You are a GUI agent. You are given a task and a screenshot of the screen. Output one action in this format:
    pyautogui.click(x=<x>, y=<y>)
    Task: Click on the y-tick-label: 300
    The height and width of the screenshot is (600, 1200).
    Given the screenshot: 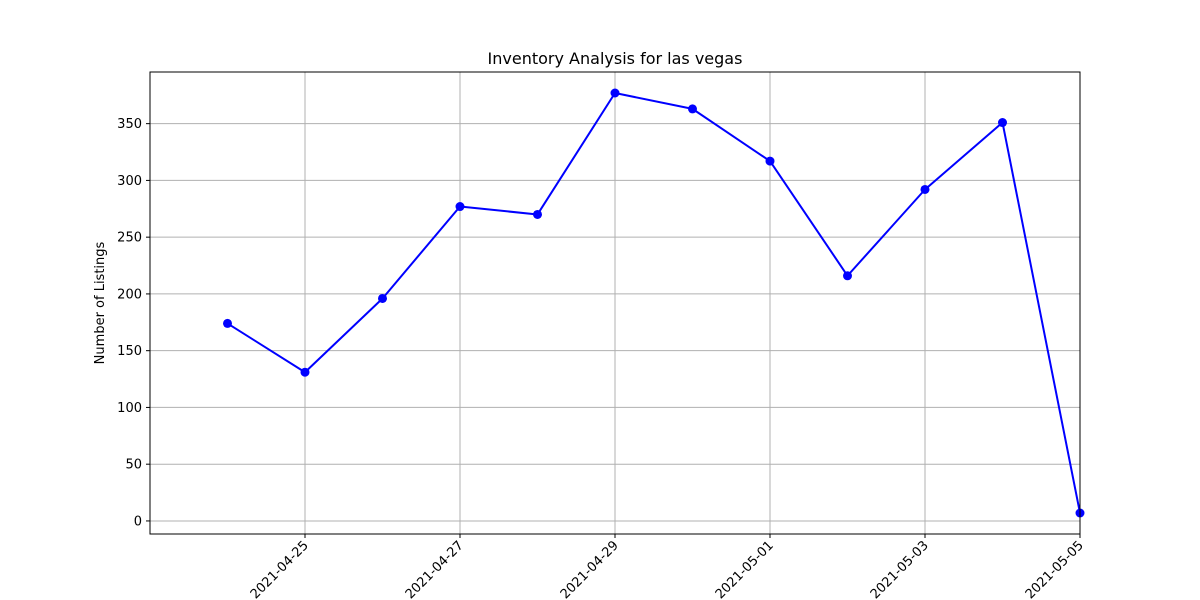 What is the action you would take?
    pyautogui.click(x=129, y=181)
    